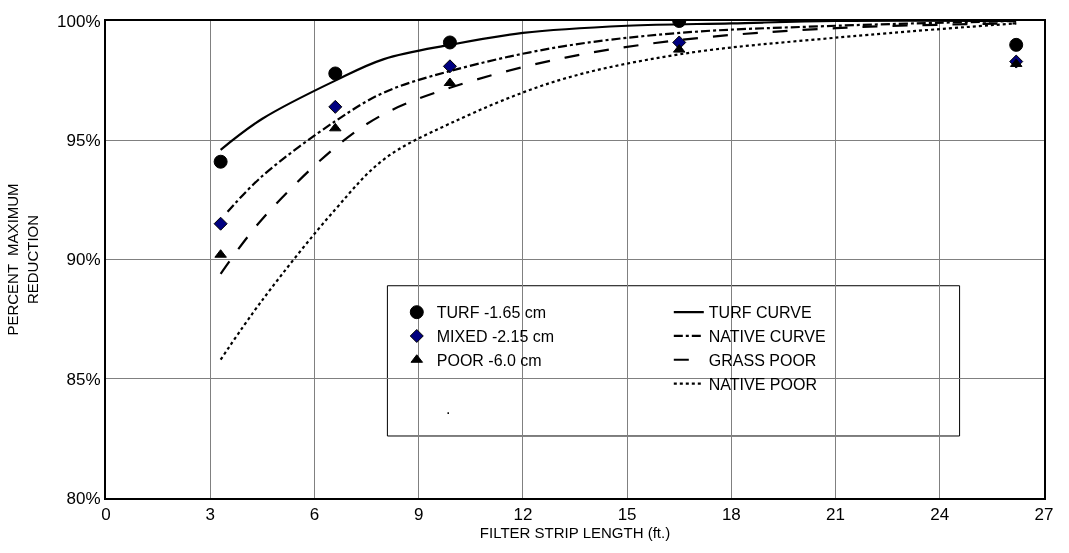 This screenshot has height=553, width=1069. Describe the element at coordinates (523, 515) in the screenshot. I see `x-tick-label: 12` at that location.